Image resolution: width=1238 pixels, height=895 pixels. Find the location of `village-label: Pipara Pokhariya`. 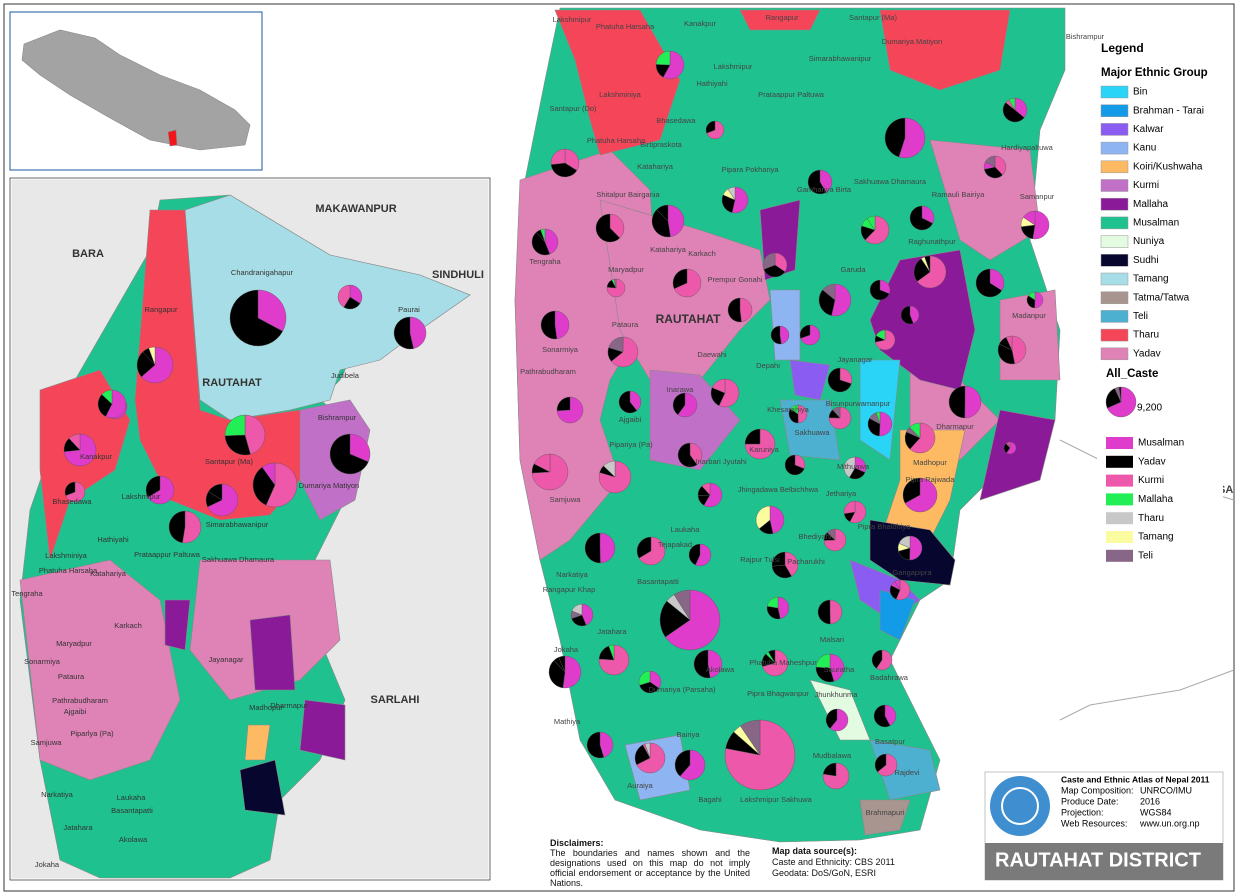

village-label: Pipara Pokhariya is located at coordinates (750, 169).